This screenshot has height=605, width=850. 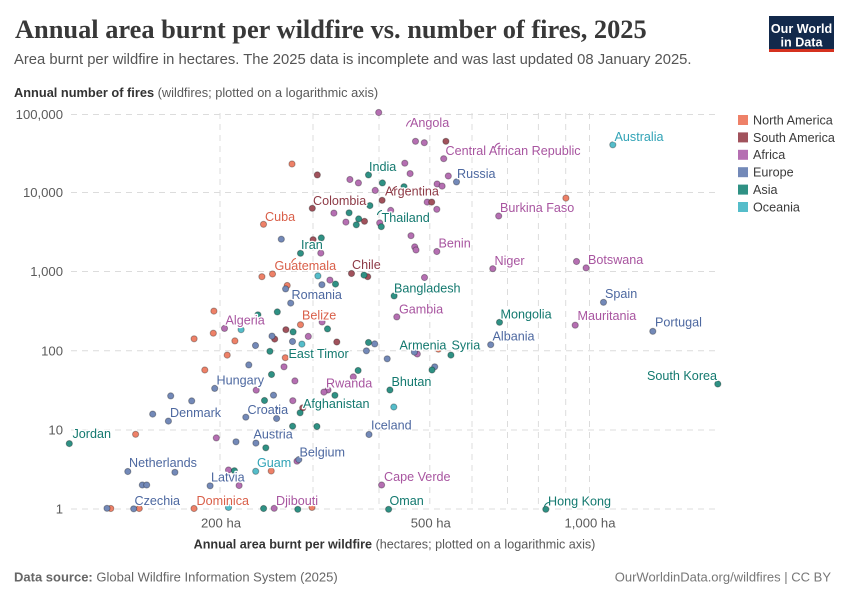 What do you see at coordinates (268, 410) in the screenshot?
I see `svg-text: Croatia` at bounding box center [268, 410].